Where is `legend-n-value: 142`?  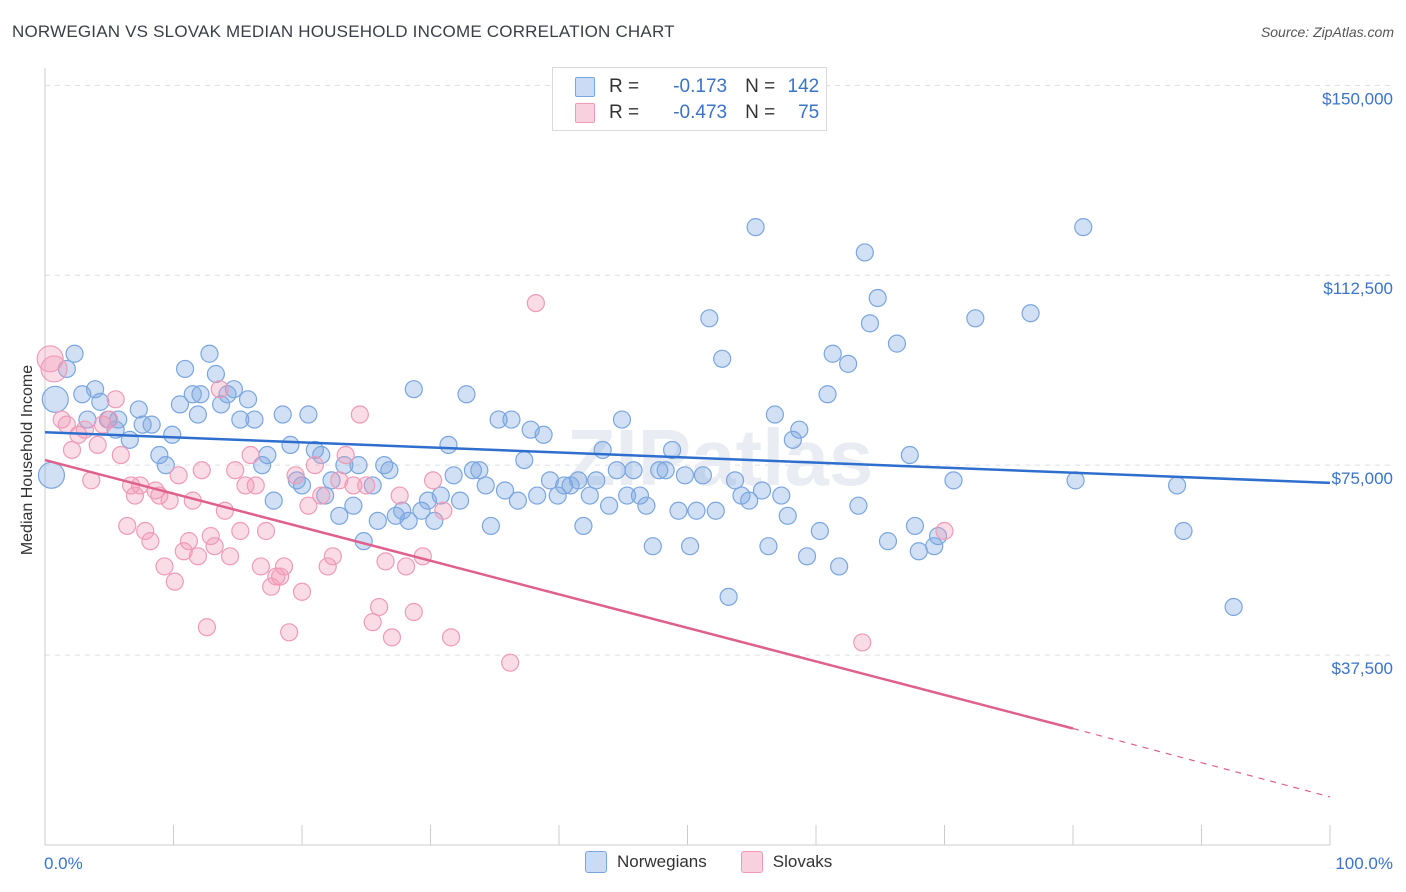
legend-n-value: 142 is located at coordinates (803, 86).